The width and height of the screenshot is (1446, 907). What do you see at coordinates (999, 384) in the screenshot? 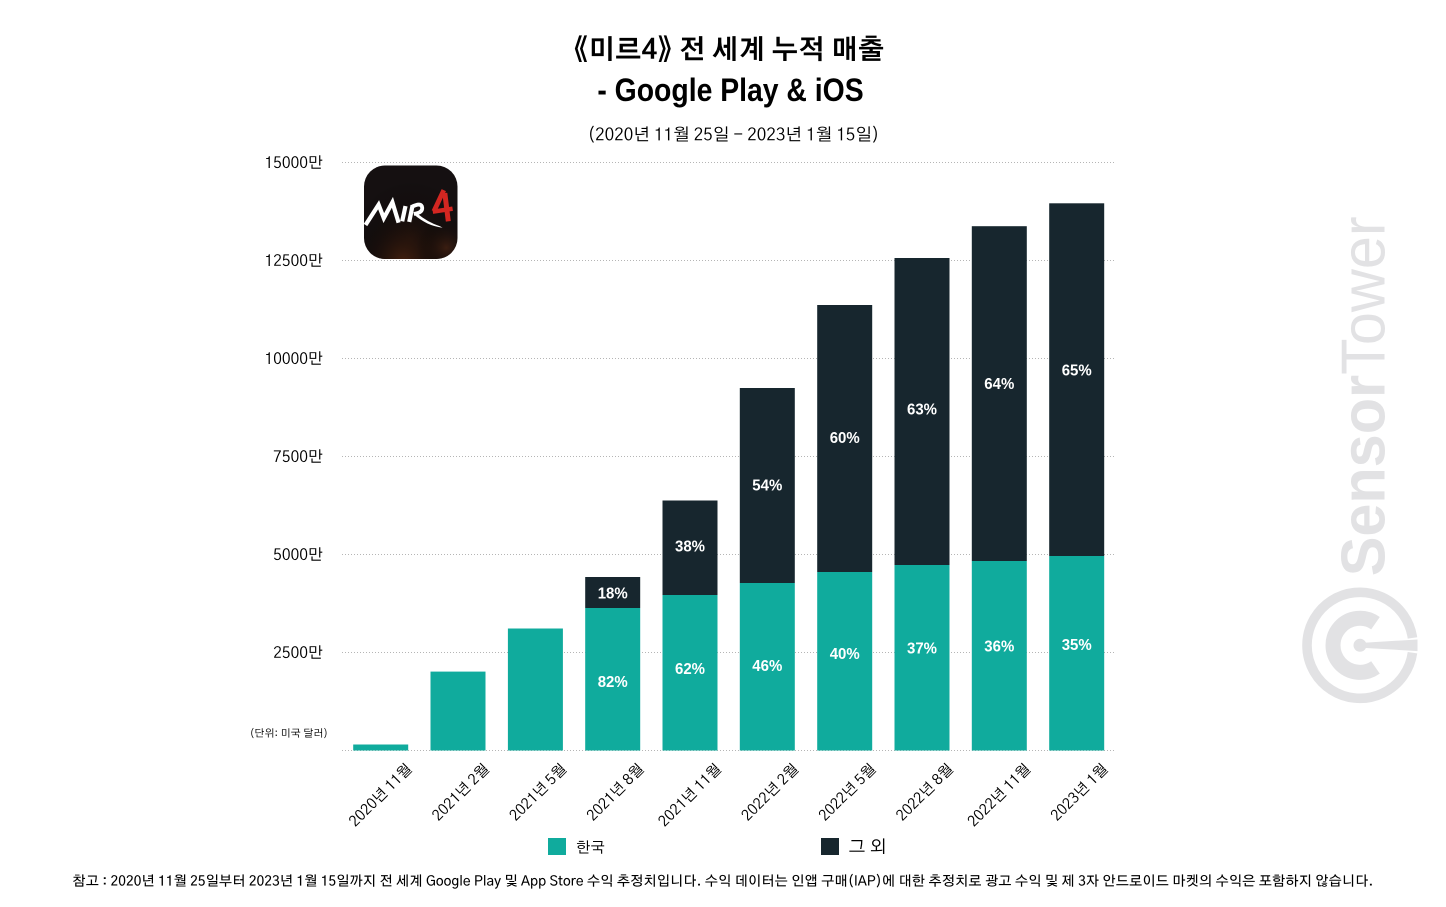
I see `svg-text: 64%` at bounding box center [999, 384].